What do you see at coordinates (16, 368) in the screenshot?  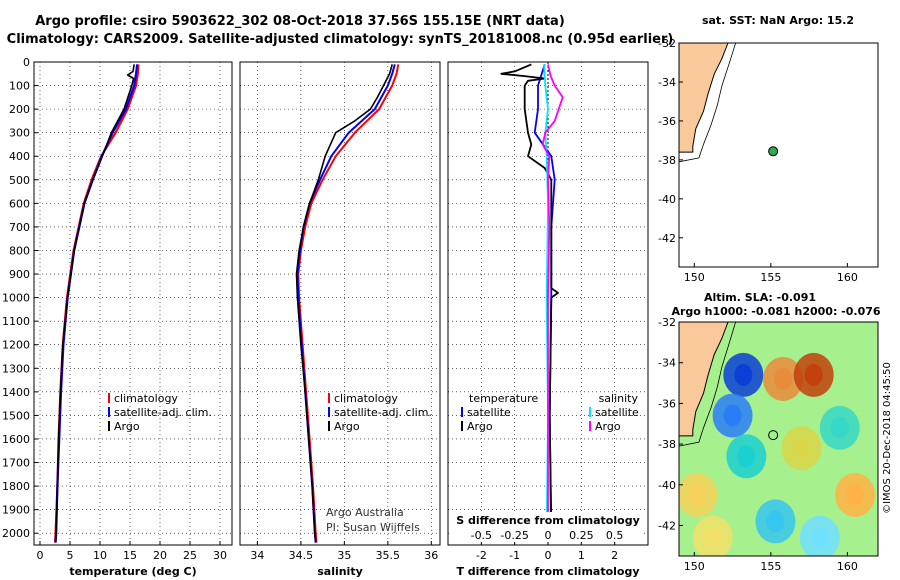 I see `y-tick-label: 1300` at bounding box center [16, 368].